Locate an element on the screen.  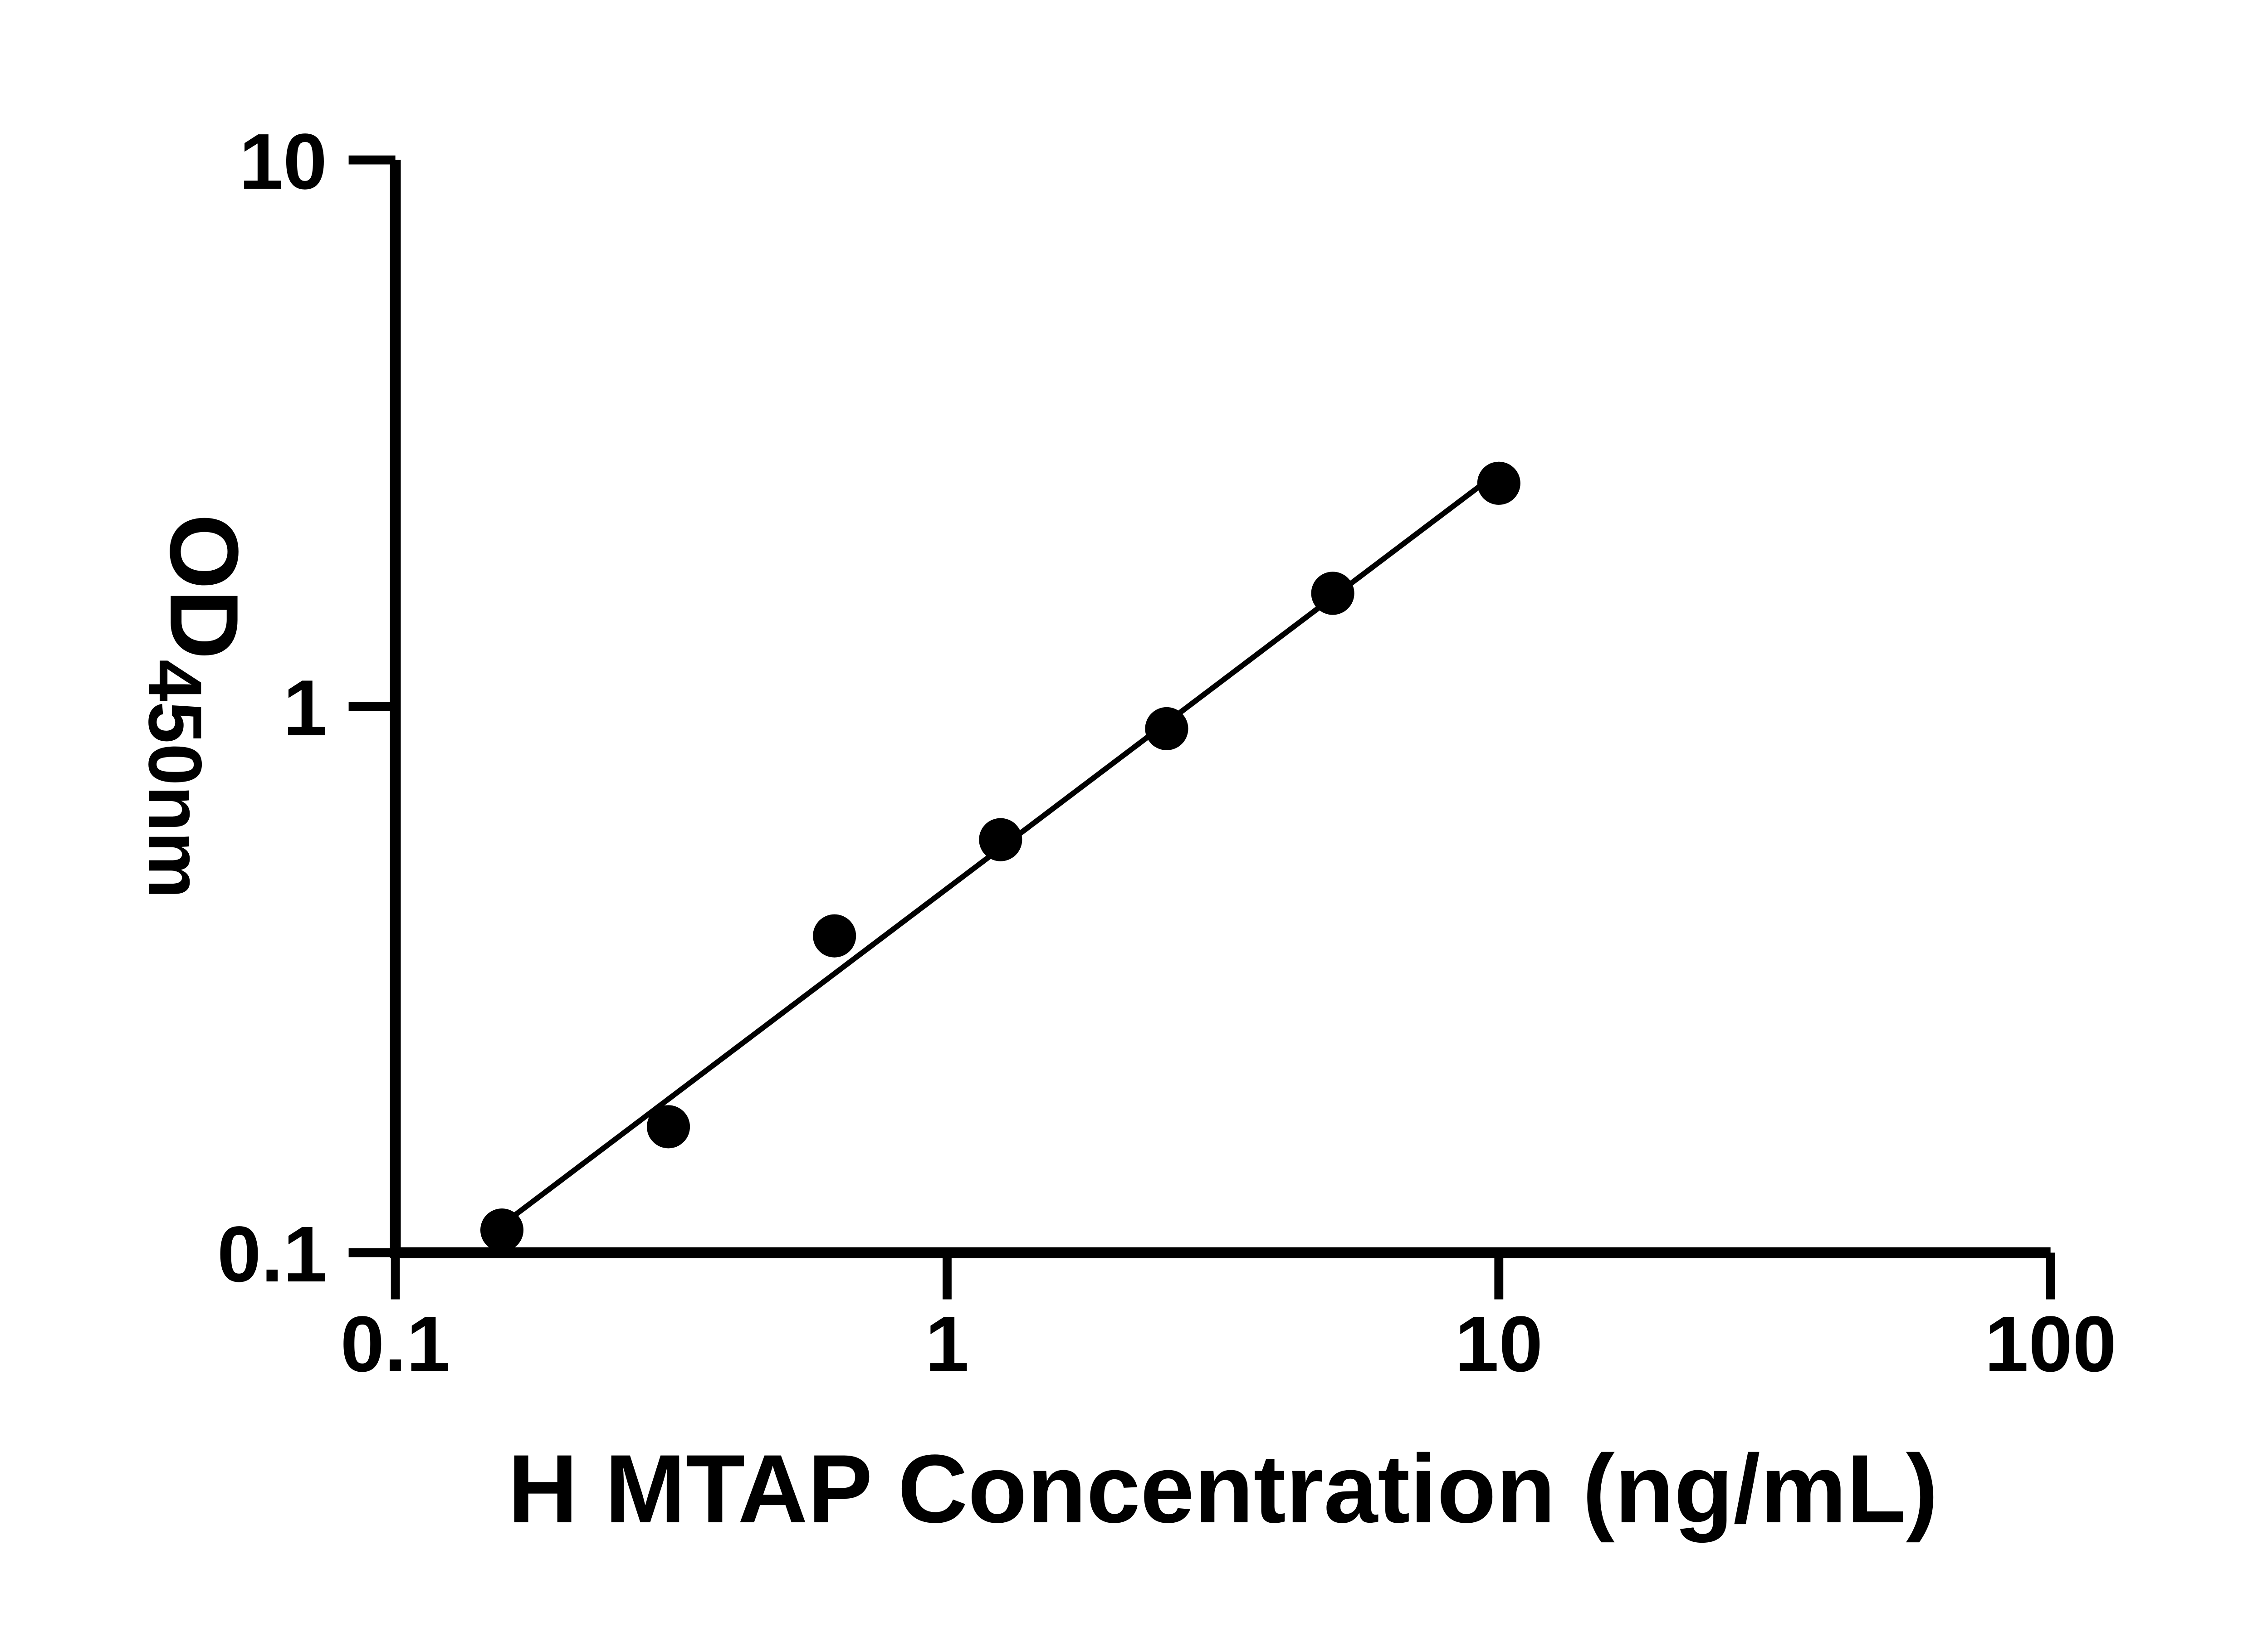
x-tick-label: 10 is located at coordinates (1499, 1344).